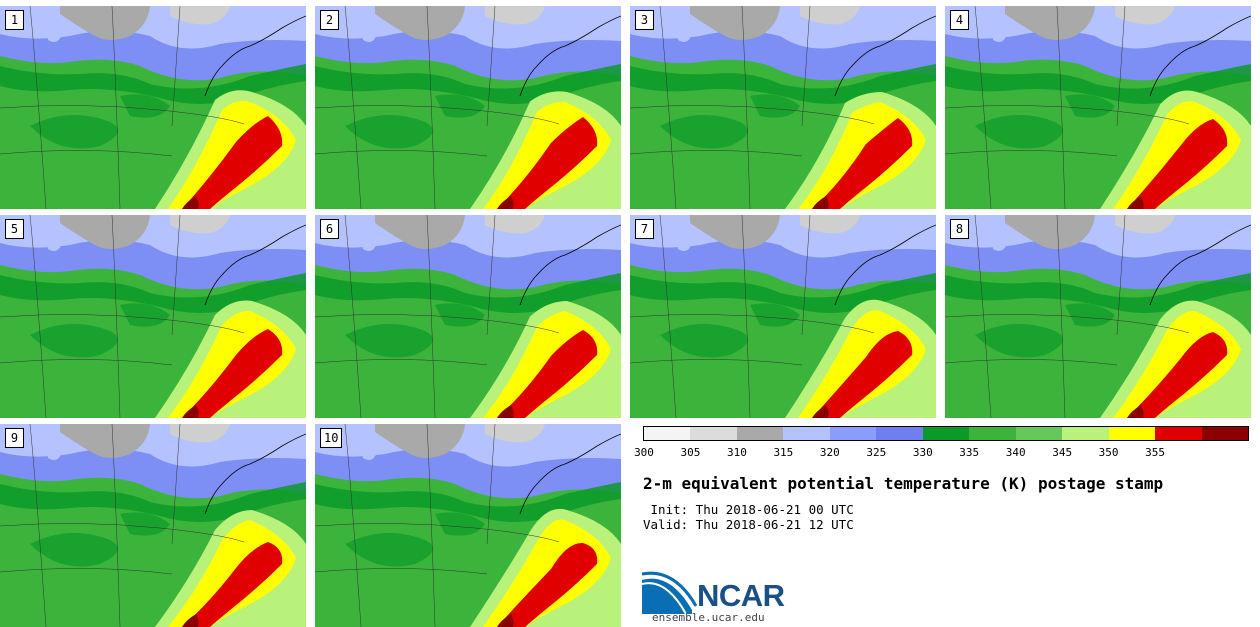 Image resolution: width=1260 pixels, height=627 pixels. What do you see at coordinates (670, 592) in the screenshot?
I see `ncar-logo-icon` at bounding box center [670, 592].